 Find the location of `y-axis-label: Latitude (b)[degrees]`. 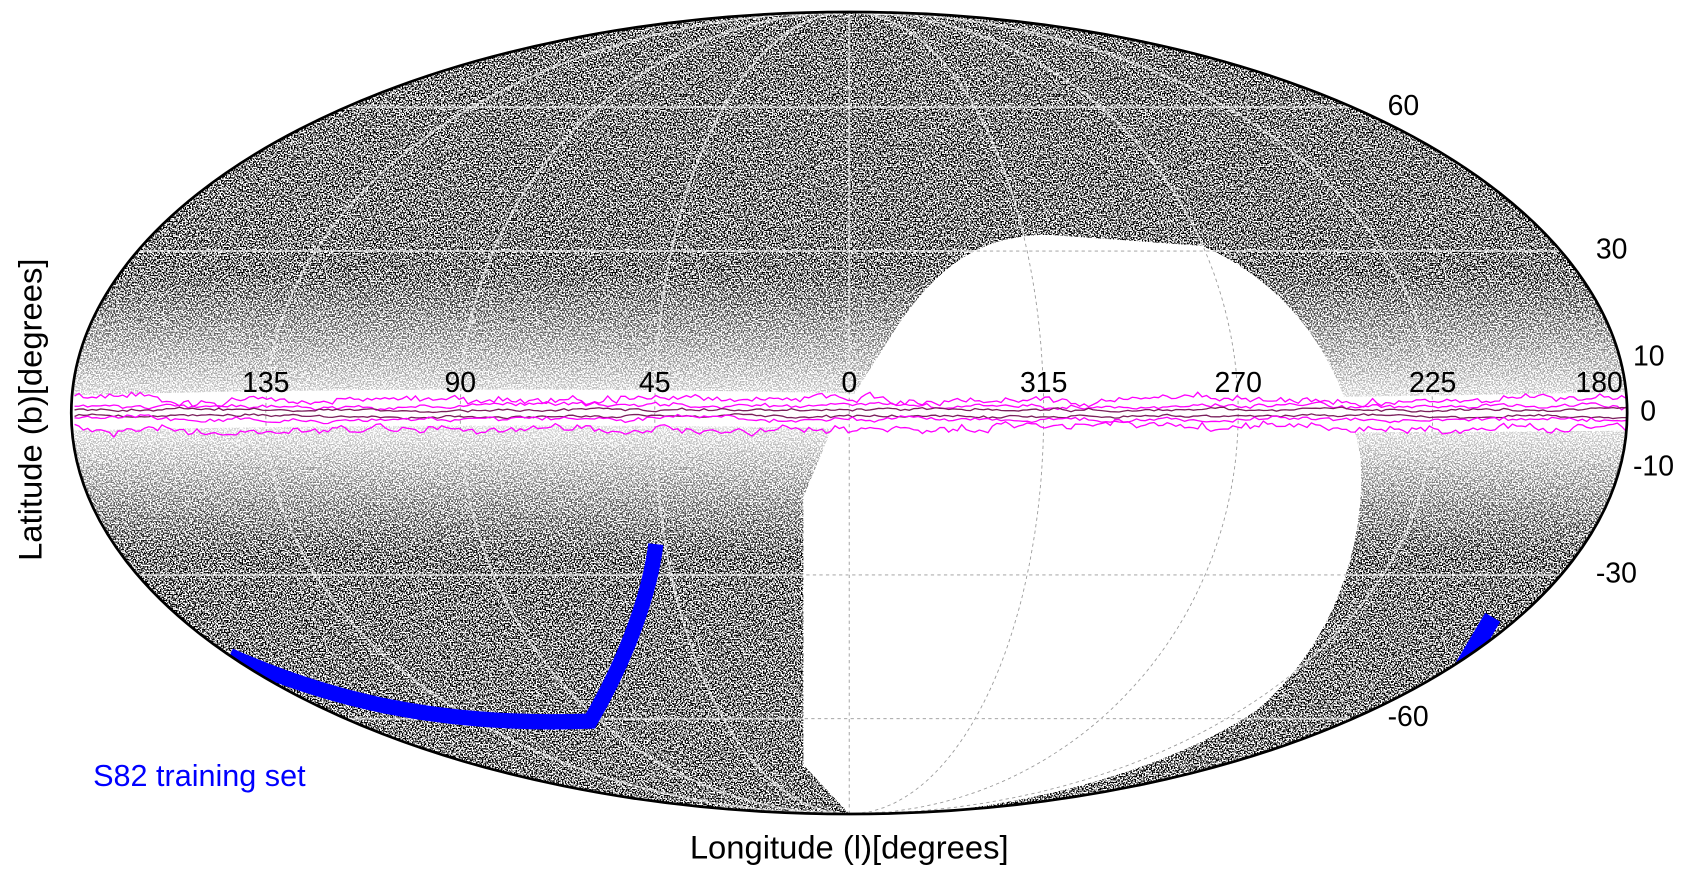

y-axis-label: Latitude (b)[degrees] is located at coordinates (30, 410).